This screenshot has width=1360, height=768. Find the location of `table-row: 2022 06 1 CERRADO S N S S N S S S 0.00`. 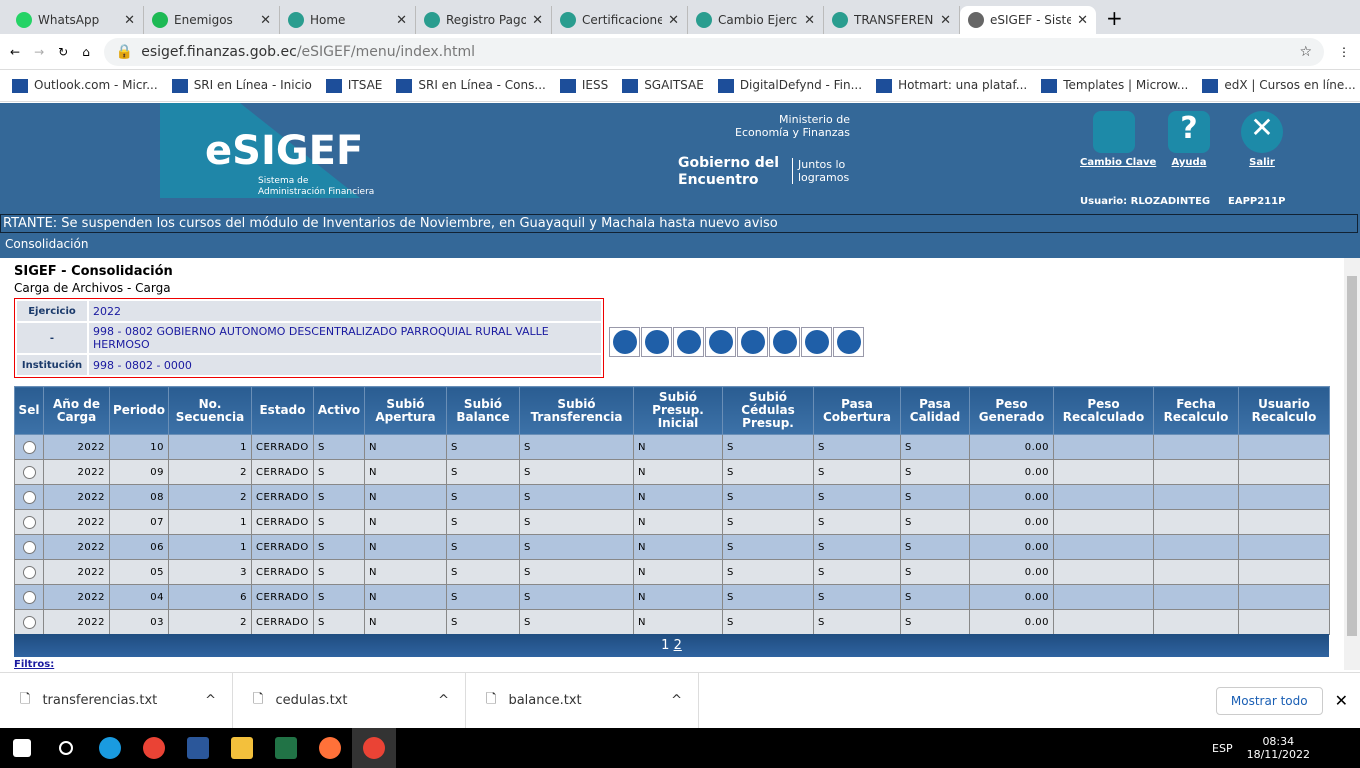

table-row: 2022 06 1 CERRADO S N S S N S S S 0.00 is located at coordinates (672, 547).